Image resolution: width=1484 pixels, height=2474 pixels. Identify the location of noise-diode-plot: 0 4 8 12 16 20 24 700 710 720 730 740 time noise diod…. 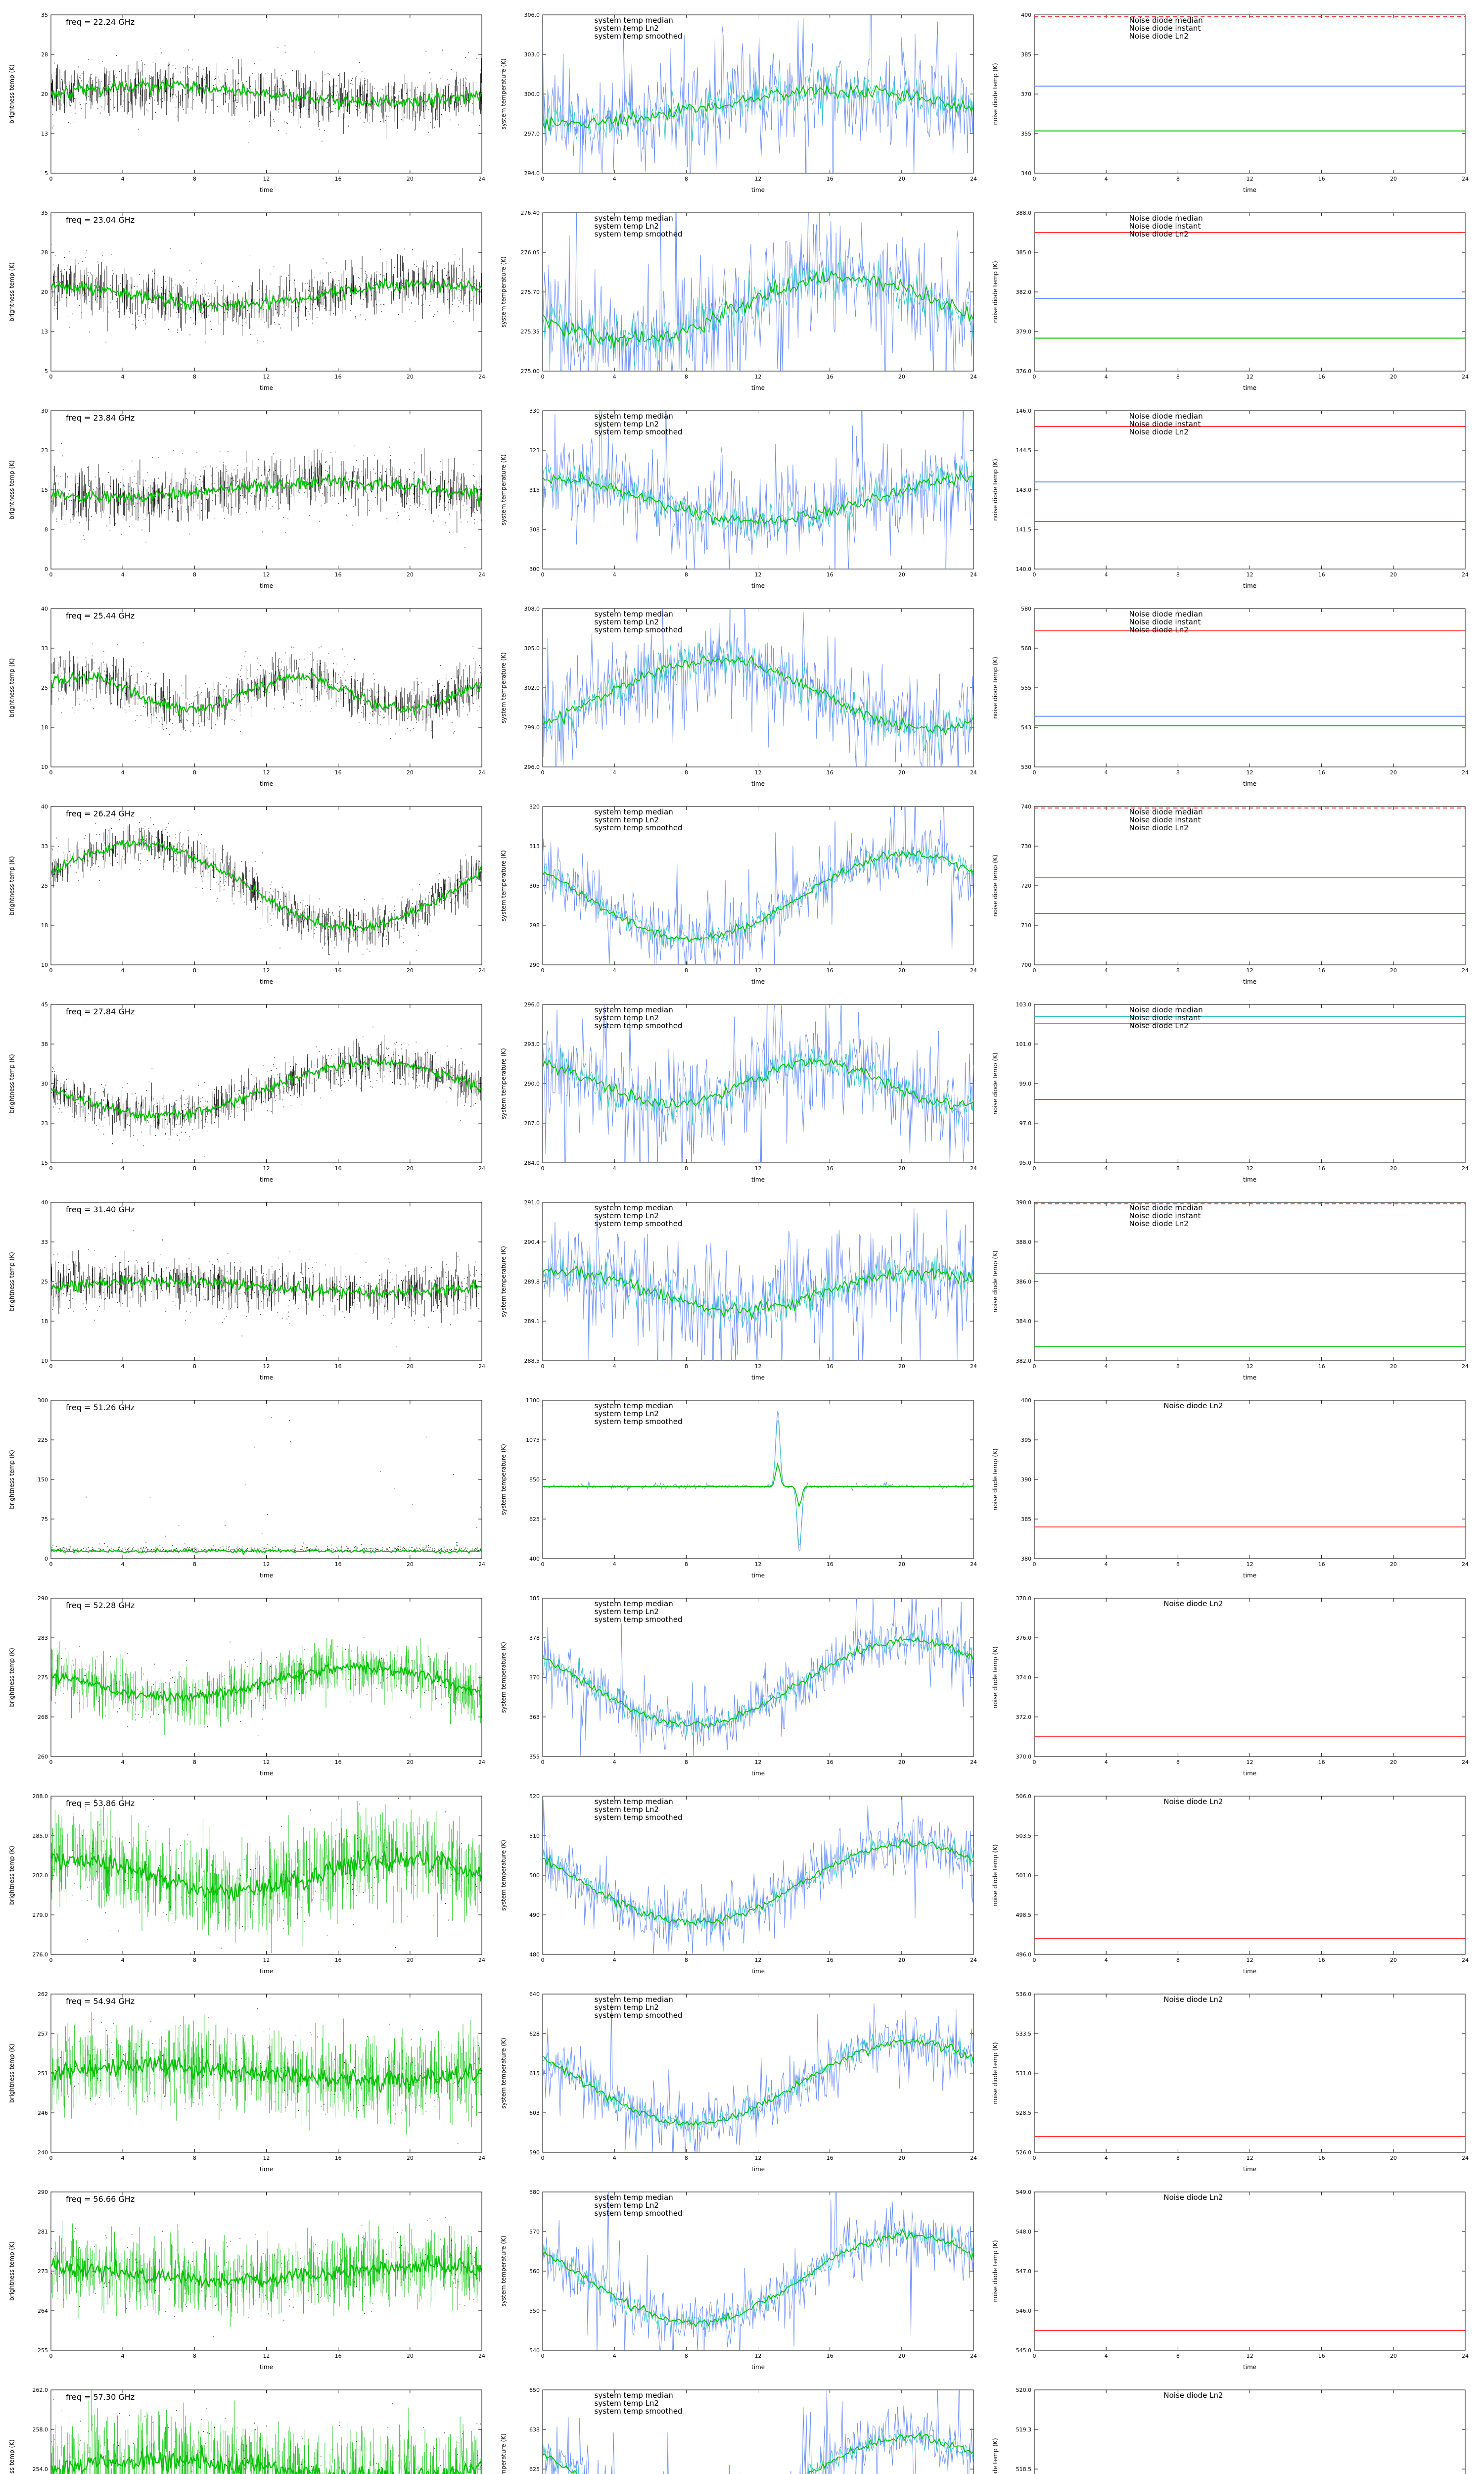
(1229, 891).